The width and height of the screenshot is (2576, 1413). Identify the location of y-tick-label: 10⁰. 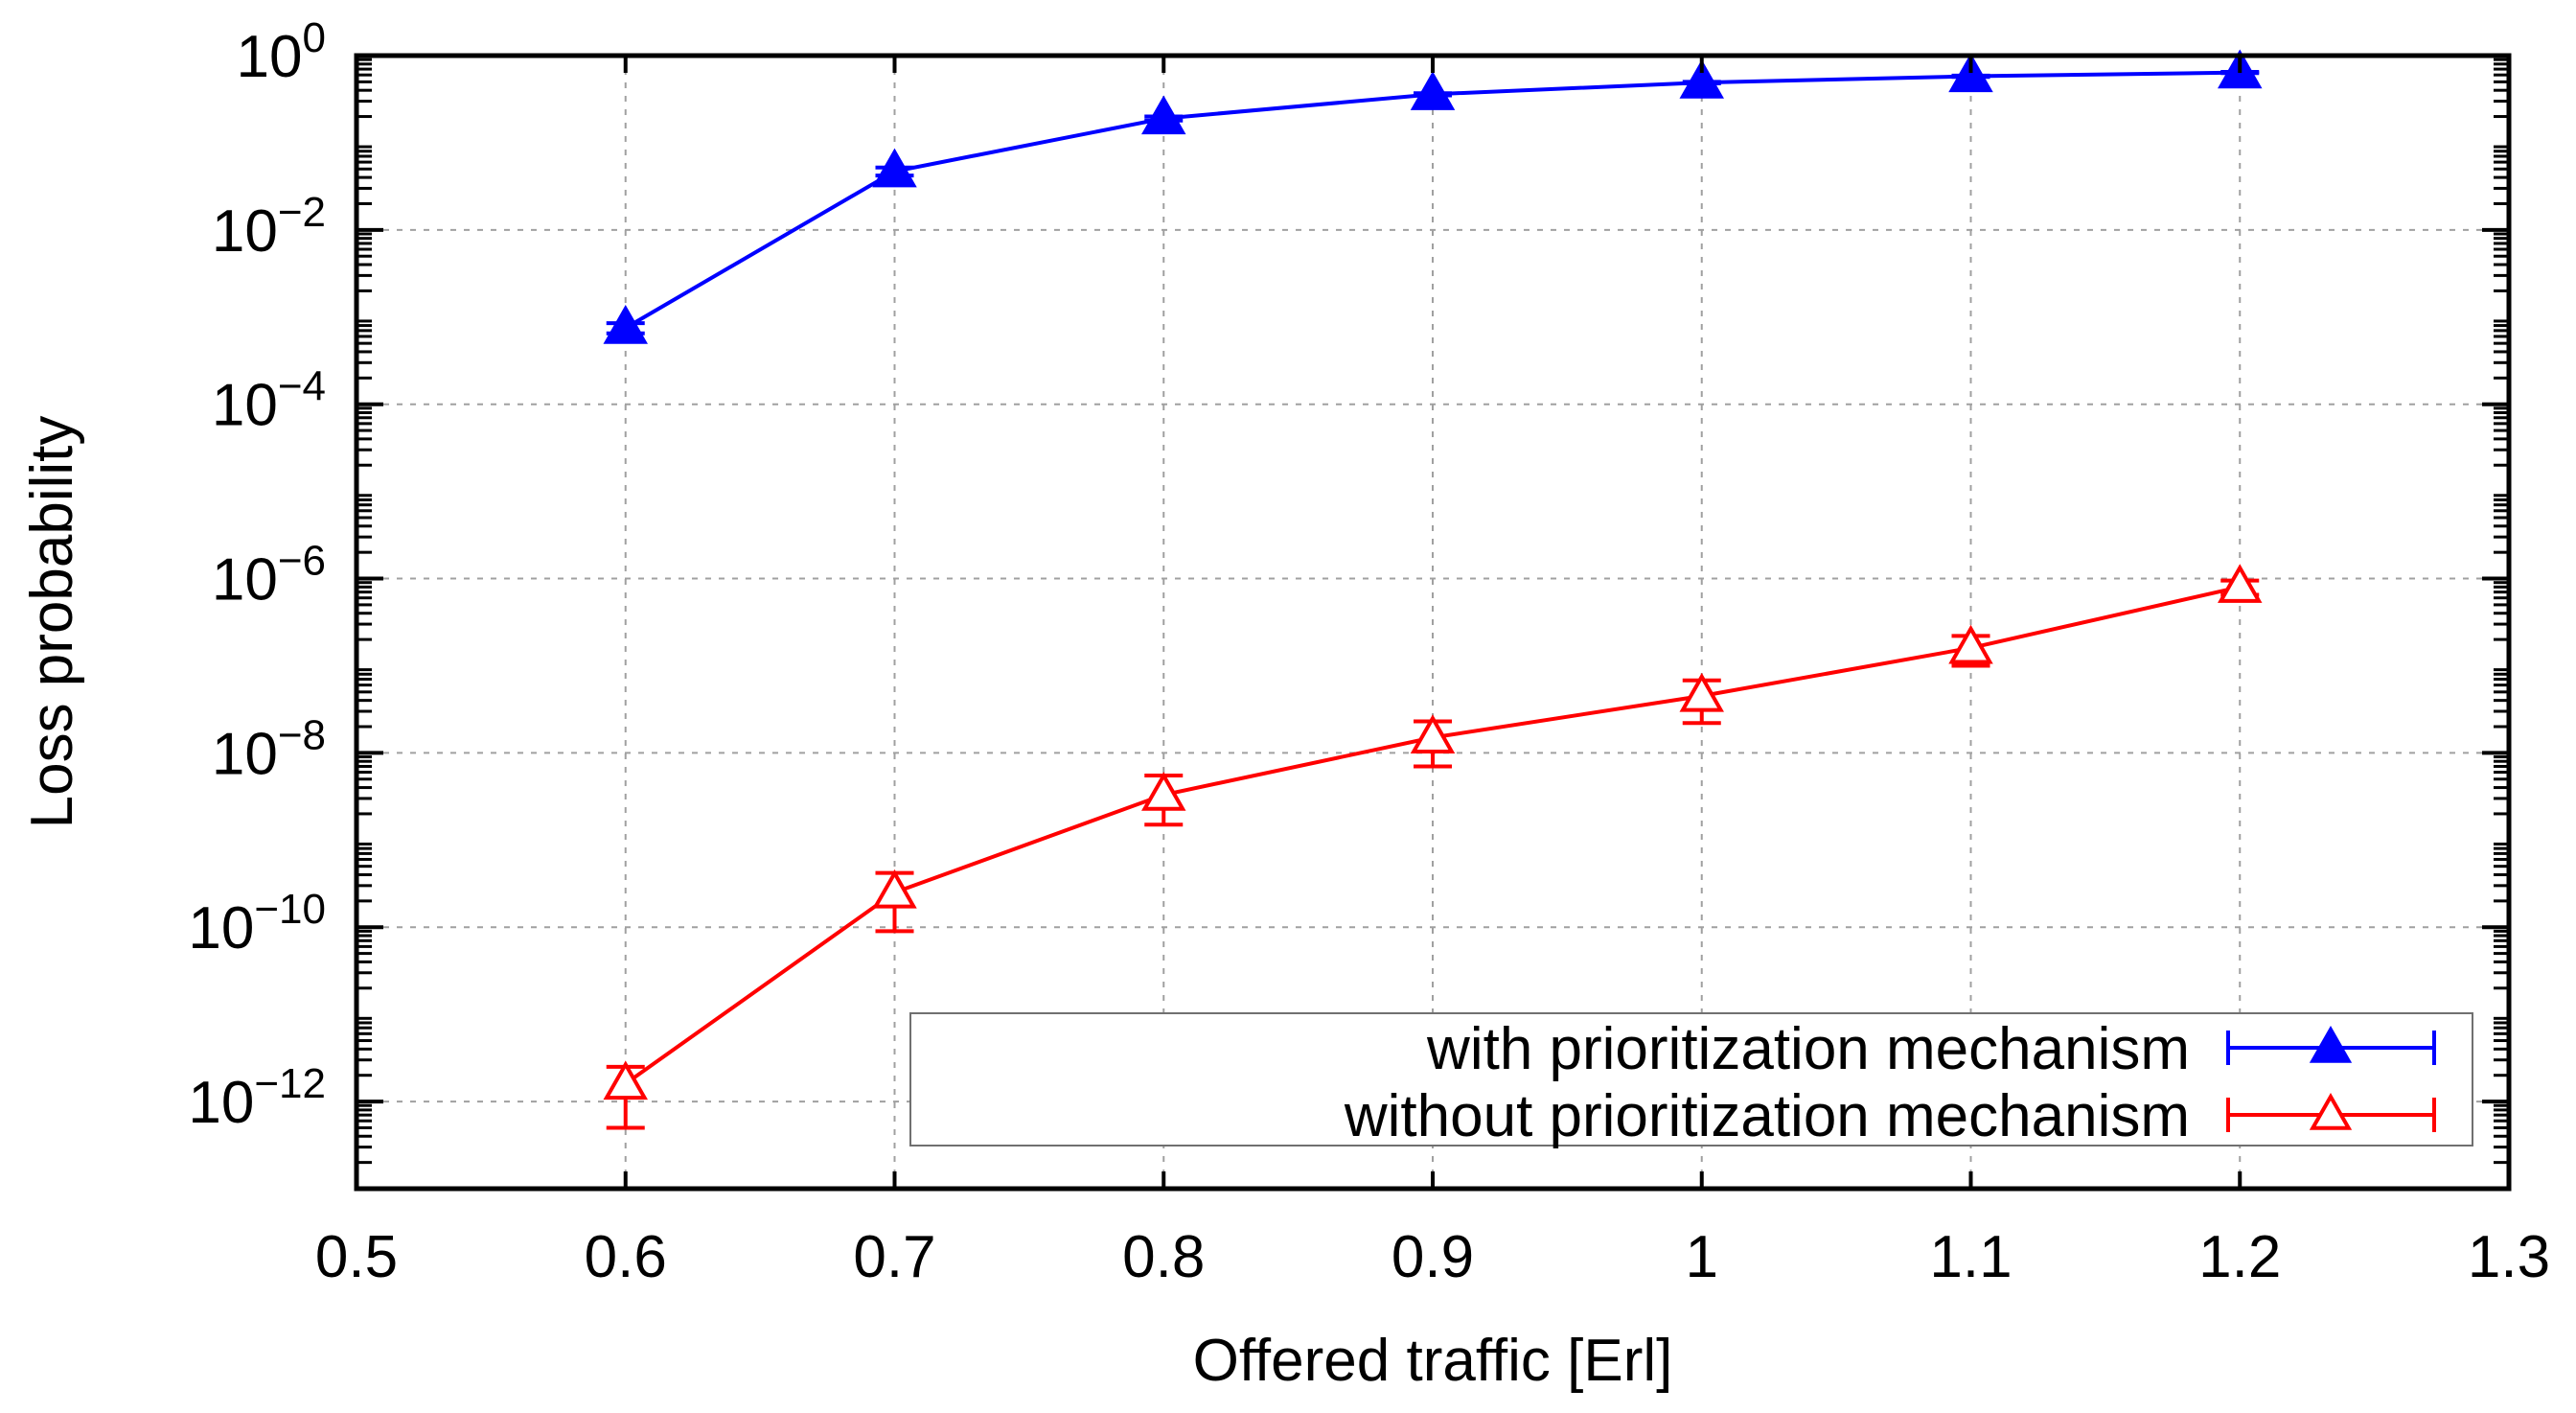
(281, 52).